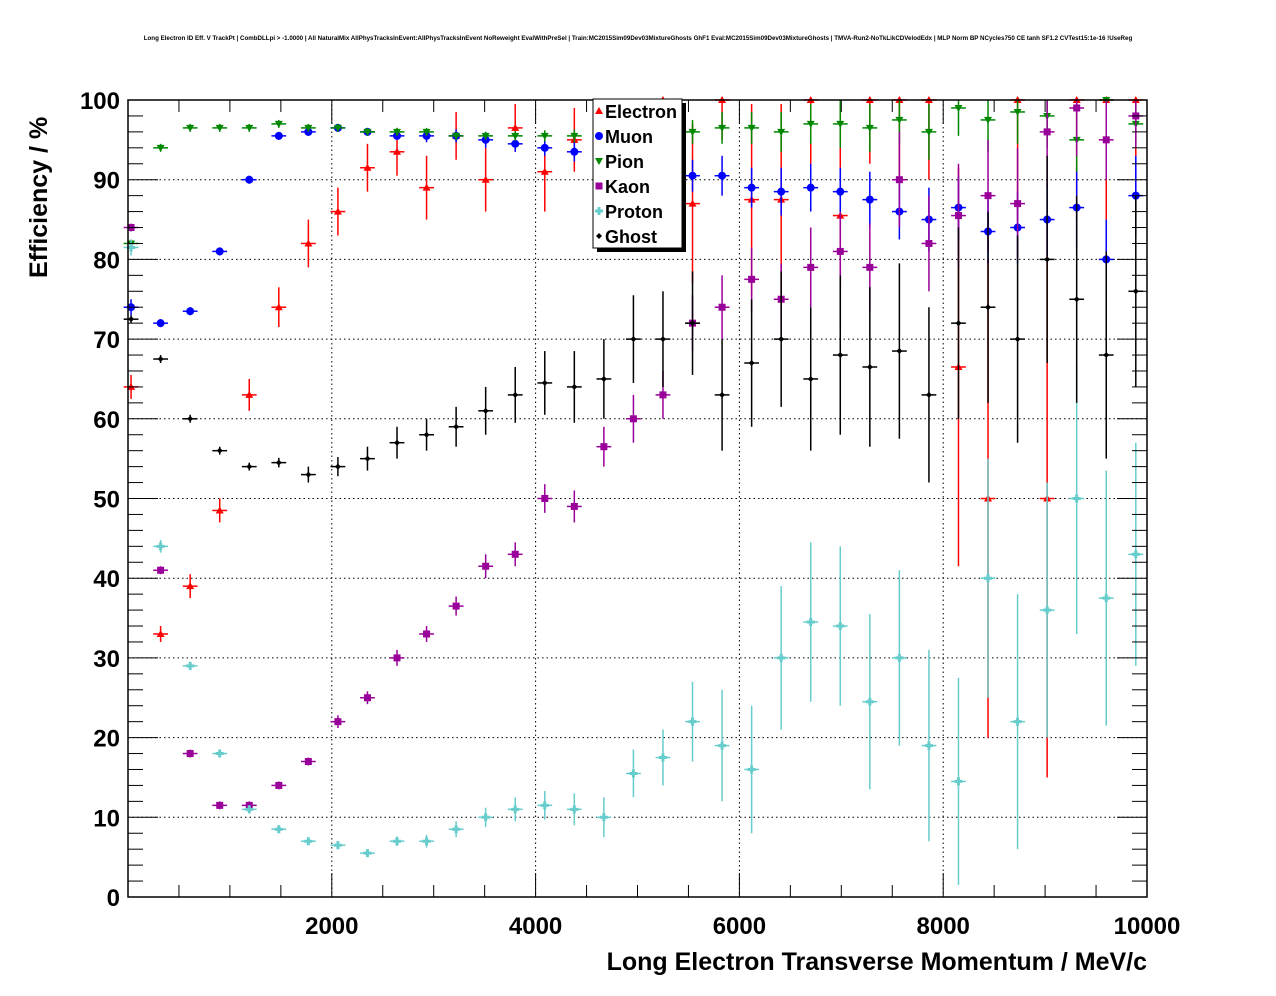 This screenshot has width=1276, height=996. I want to click on legend-entry-proton: Proton, so click(629, 212).